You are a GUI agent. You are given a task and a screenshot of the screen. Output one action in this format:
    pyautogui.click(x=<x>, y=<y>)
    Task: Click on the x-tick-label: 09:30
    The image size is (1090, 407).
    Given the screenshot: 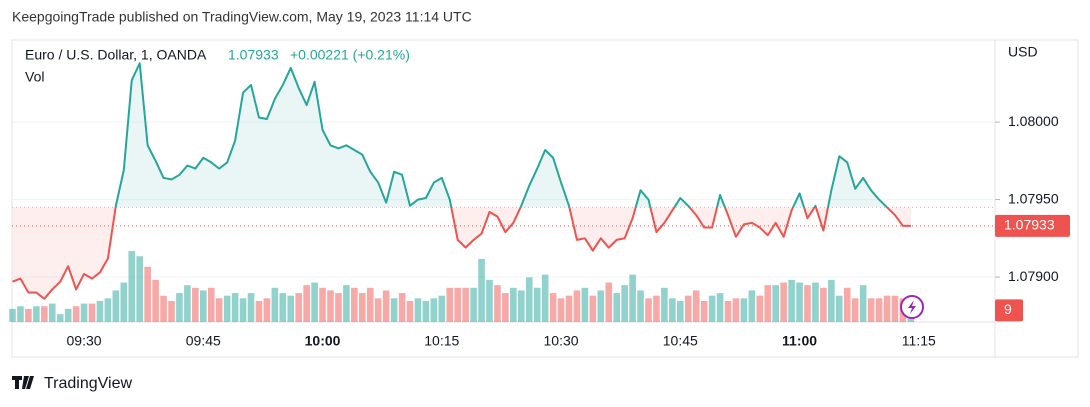 What is the action you would take?
    pyautogui.click(x=84, y=341)
    